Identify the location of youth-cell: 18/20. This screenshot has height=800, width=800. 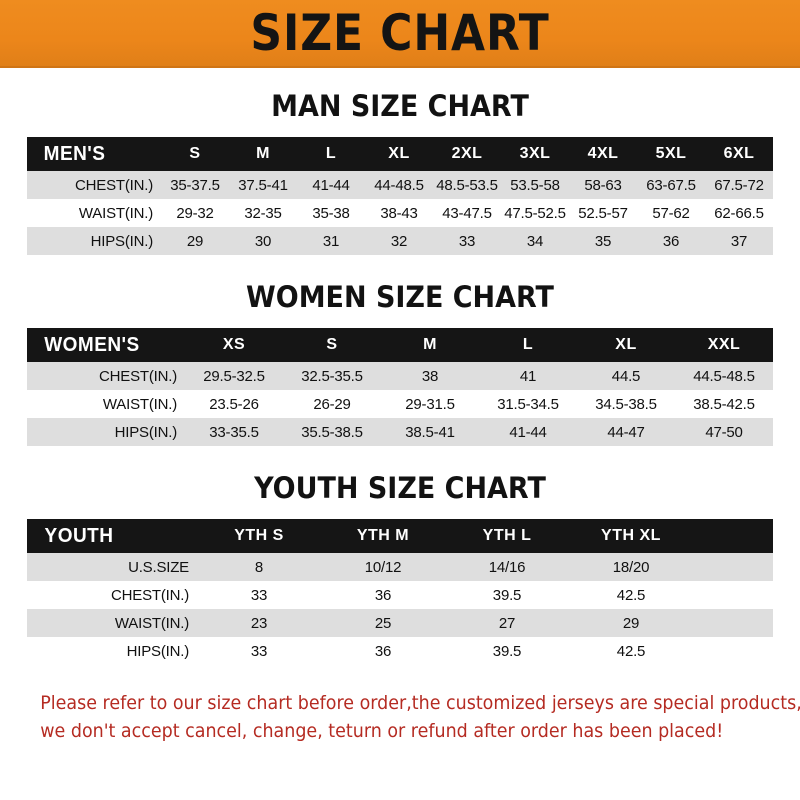
(631, 567).